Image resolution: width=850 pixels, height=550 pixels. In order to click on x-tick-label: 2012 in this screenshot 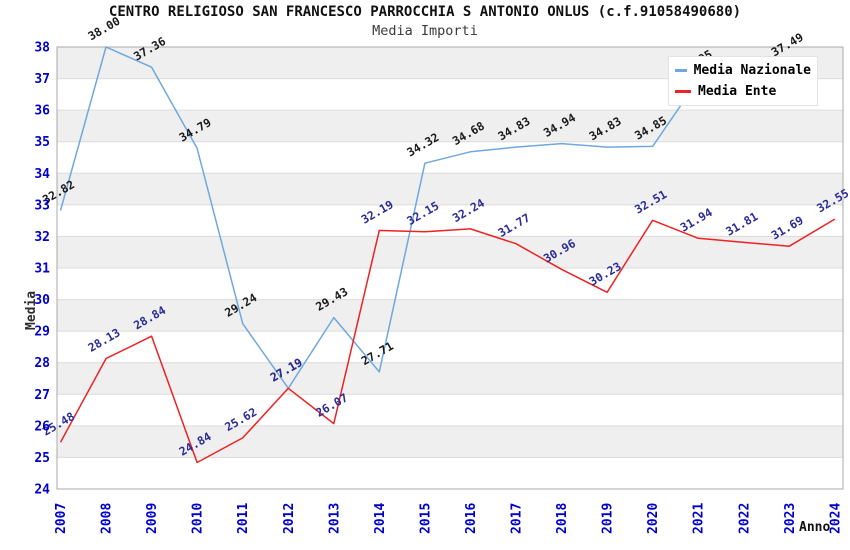, I will do `click(289, 518)`.